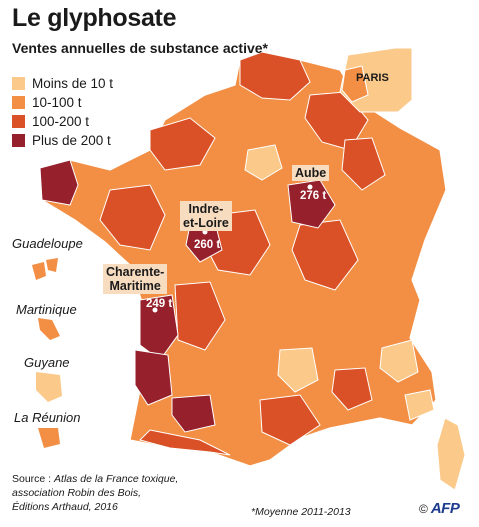 This screenshot has height=527, width=479. I want to click on martinique-shape, so click(49, 329).